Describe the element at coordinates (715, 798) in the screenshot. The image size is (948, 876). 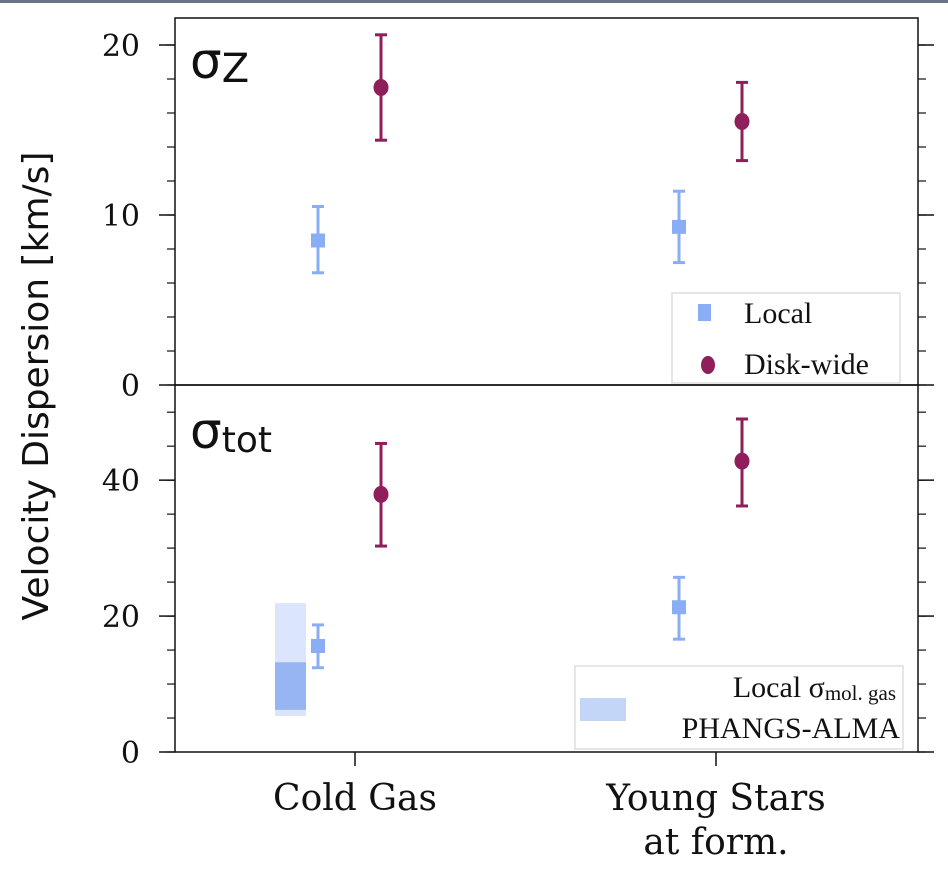
I see `x-tick-label: Young Stars` at that location.